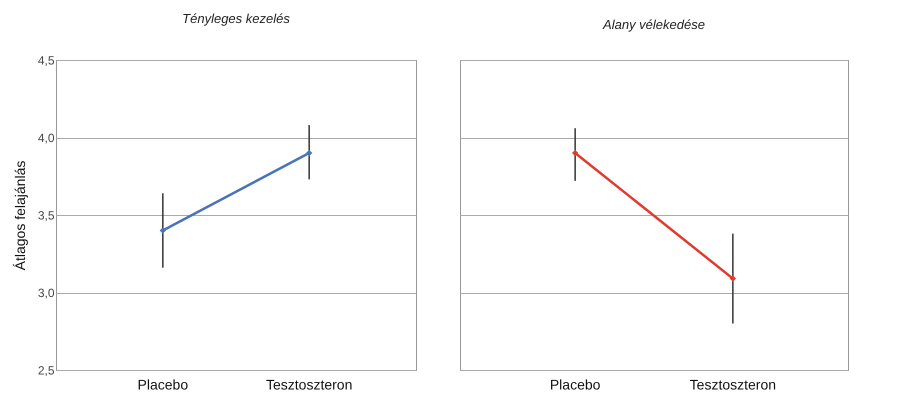 This screenshot has width=905, height=409. Describe the element at coordinates (46, 61) in the screenshot. I see `y-tick-label: 4,5` at that location.